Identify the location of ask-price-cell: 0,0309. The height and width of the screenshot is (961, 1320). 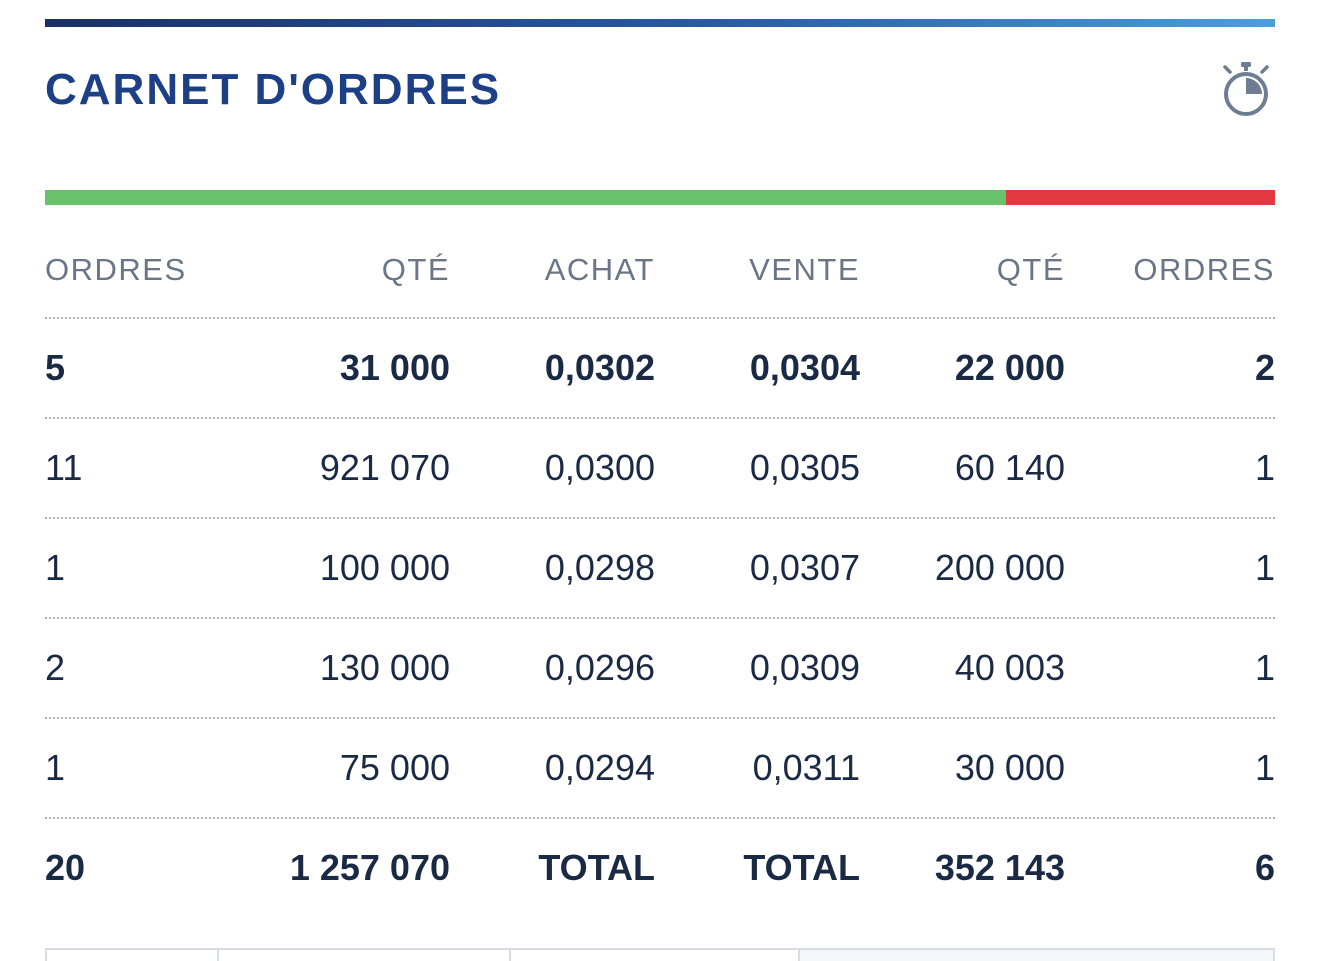
(804, 667).